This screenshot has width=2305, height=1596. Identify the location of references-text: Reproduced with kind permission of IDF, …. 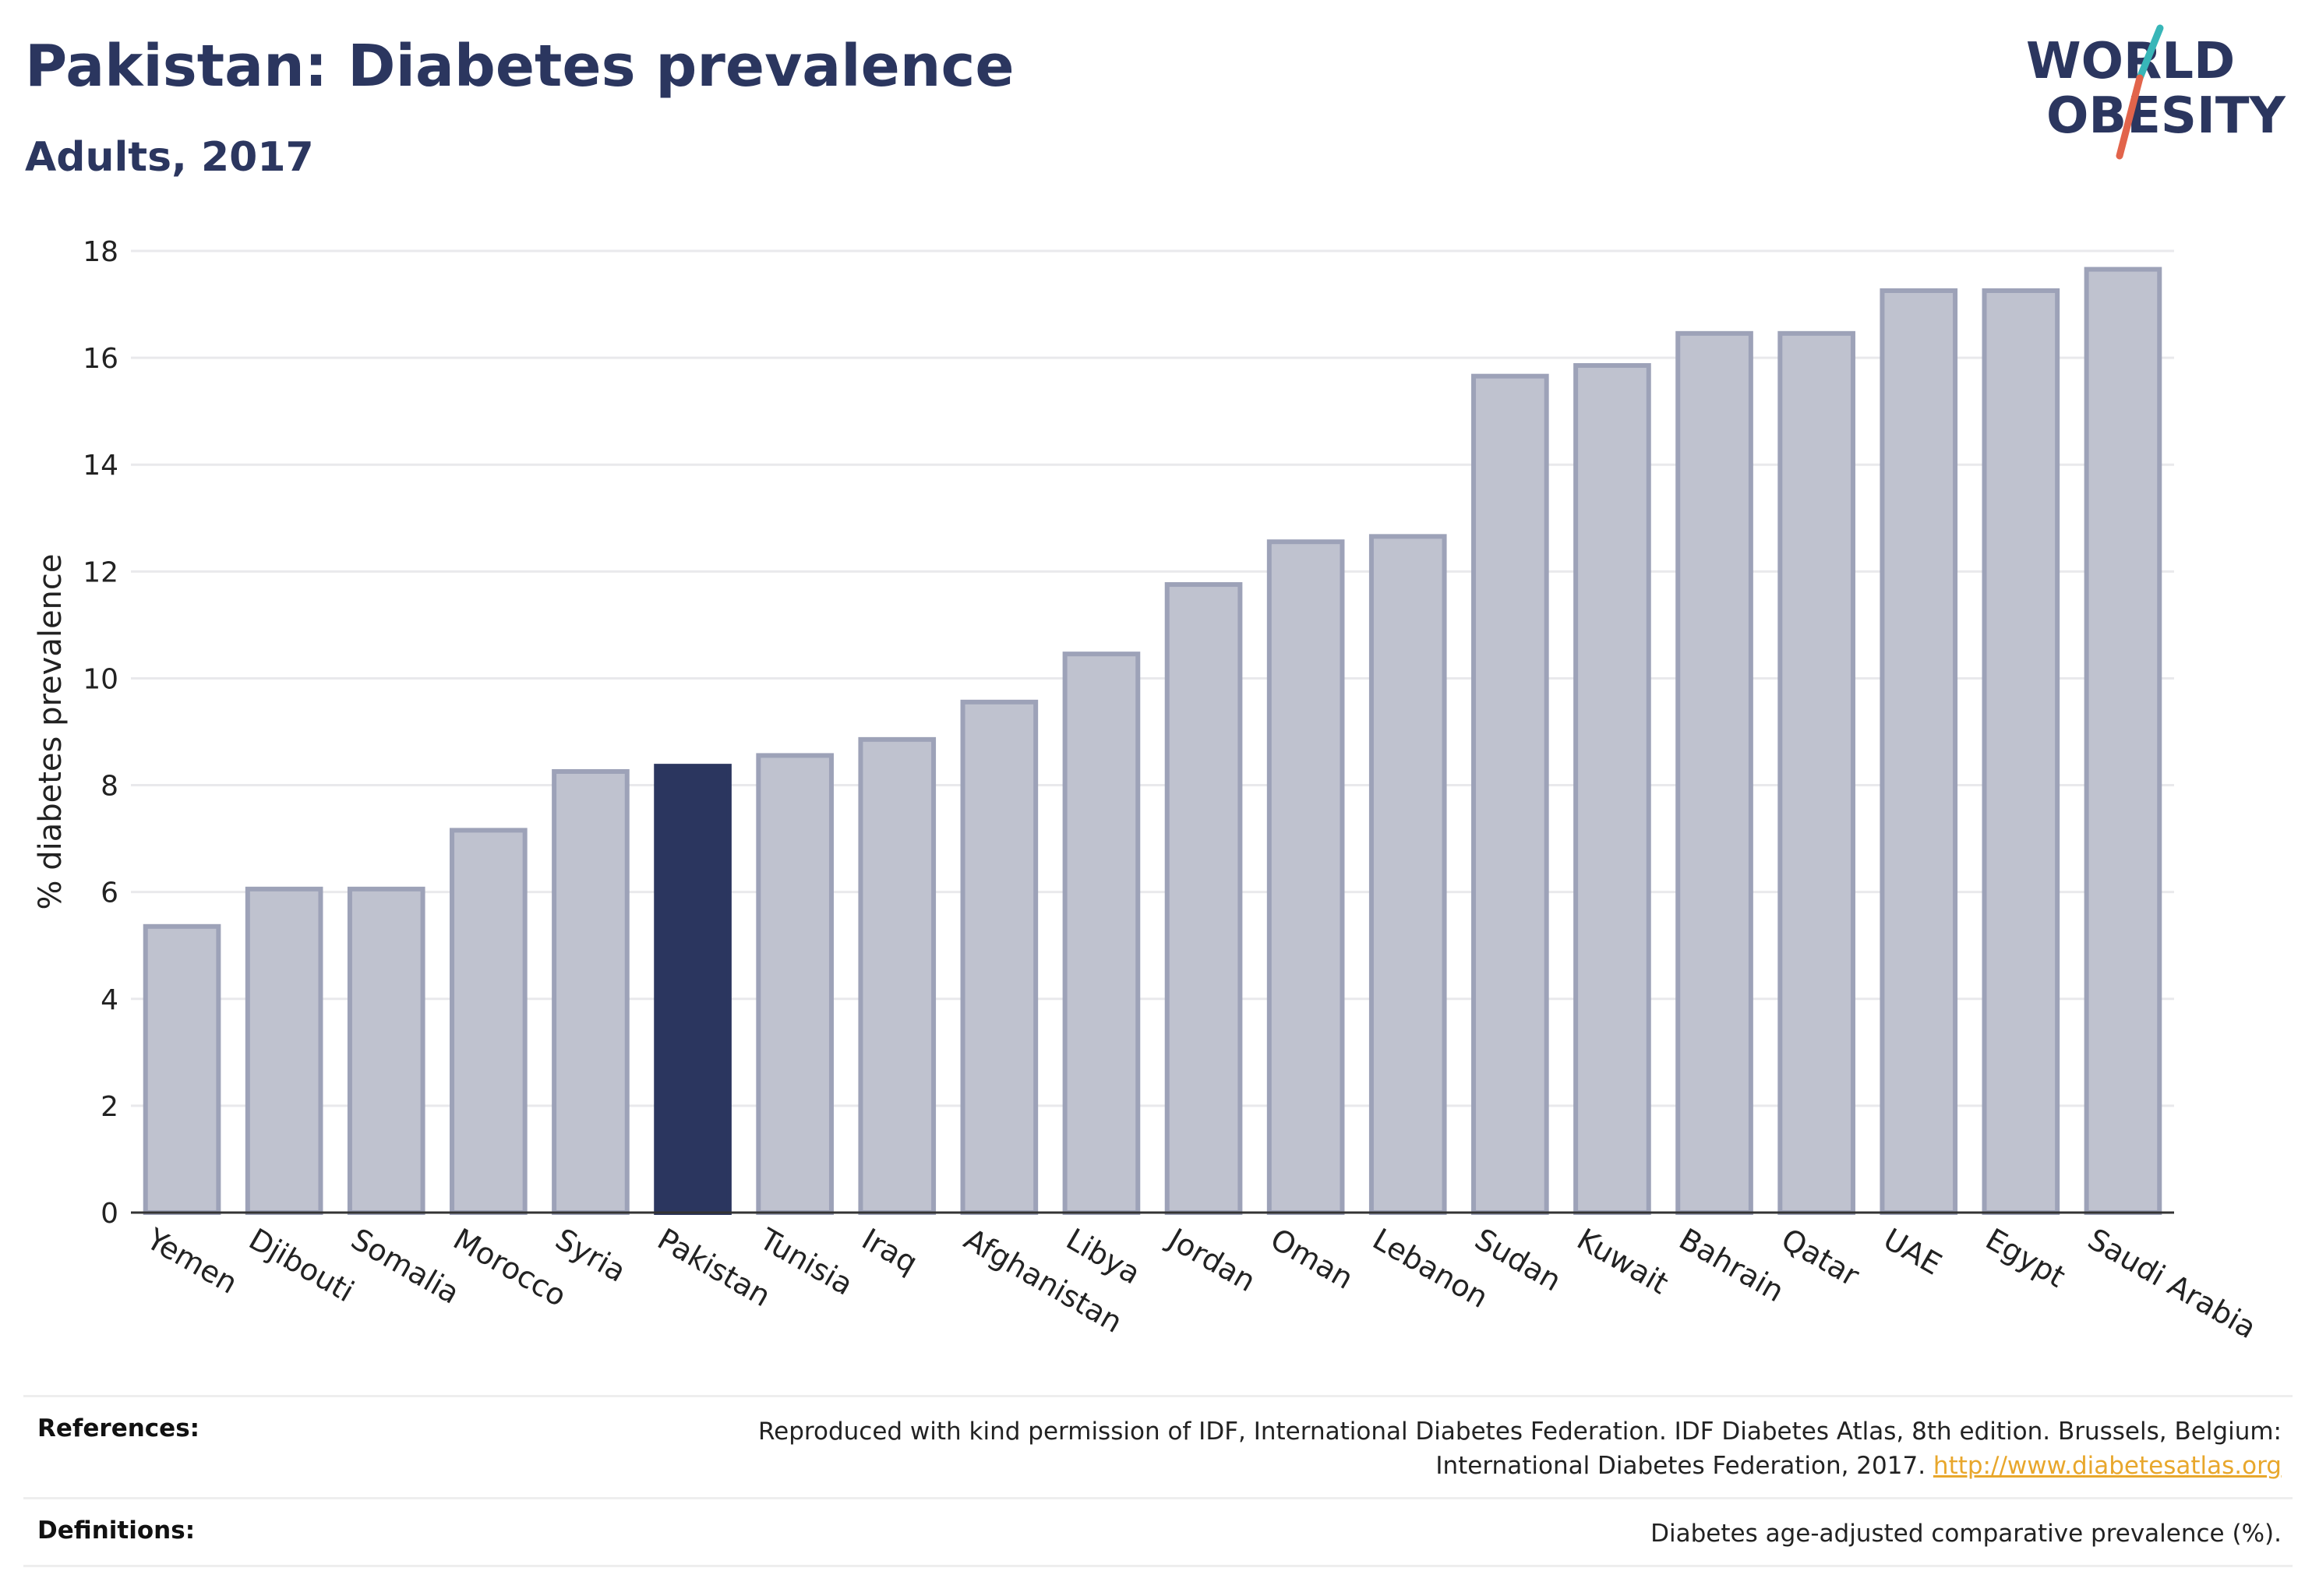
(1520, 1432).